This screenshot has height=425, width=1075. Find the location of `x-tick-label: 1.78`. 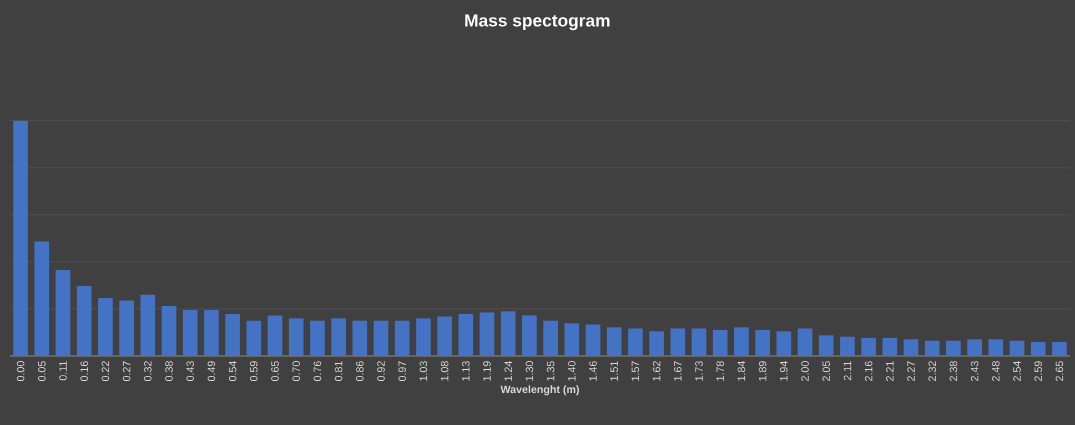

x-tick-label: 1.78 is located at coordinates (720, 371).